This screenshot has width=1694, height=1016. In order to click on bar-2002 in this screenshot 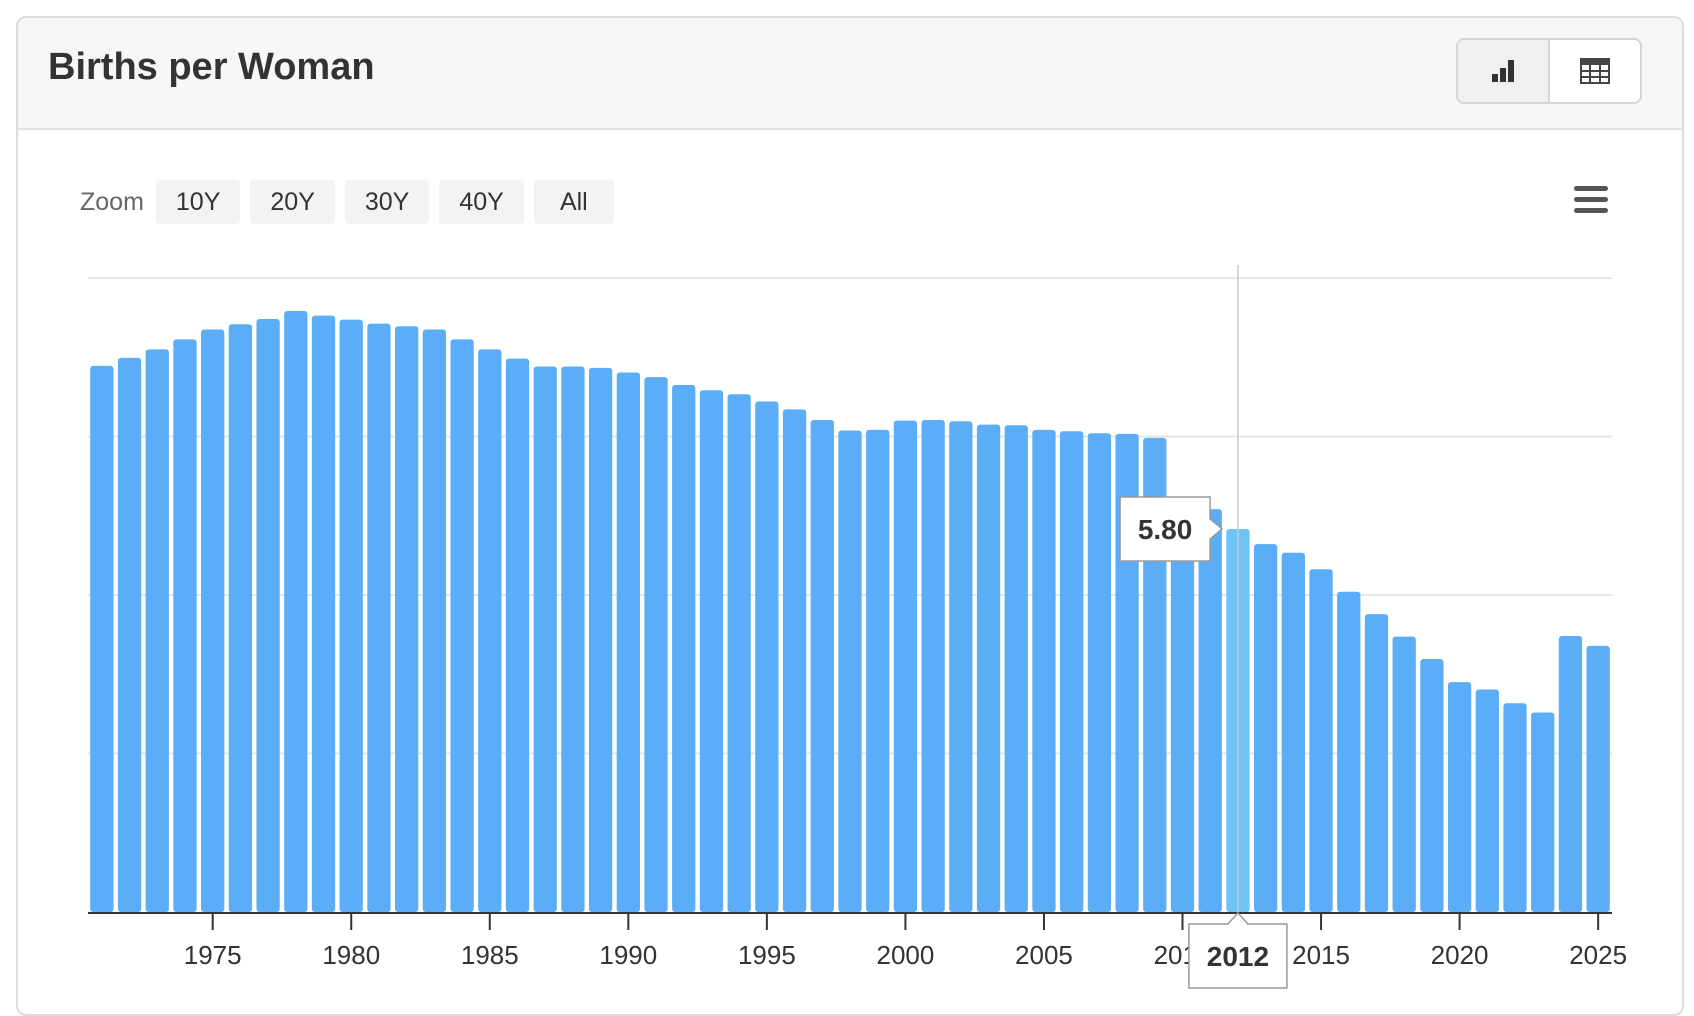, I will do `click(961, 666)`.